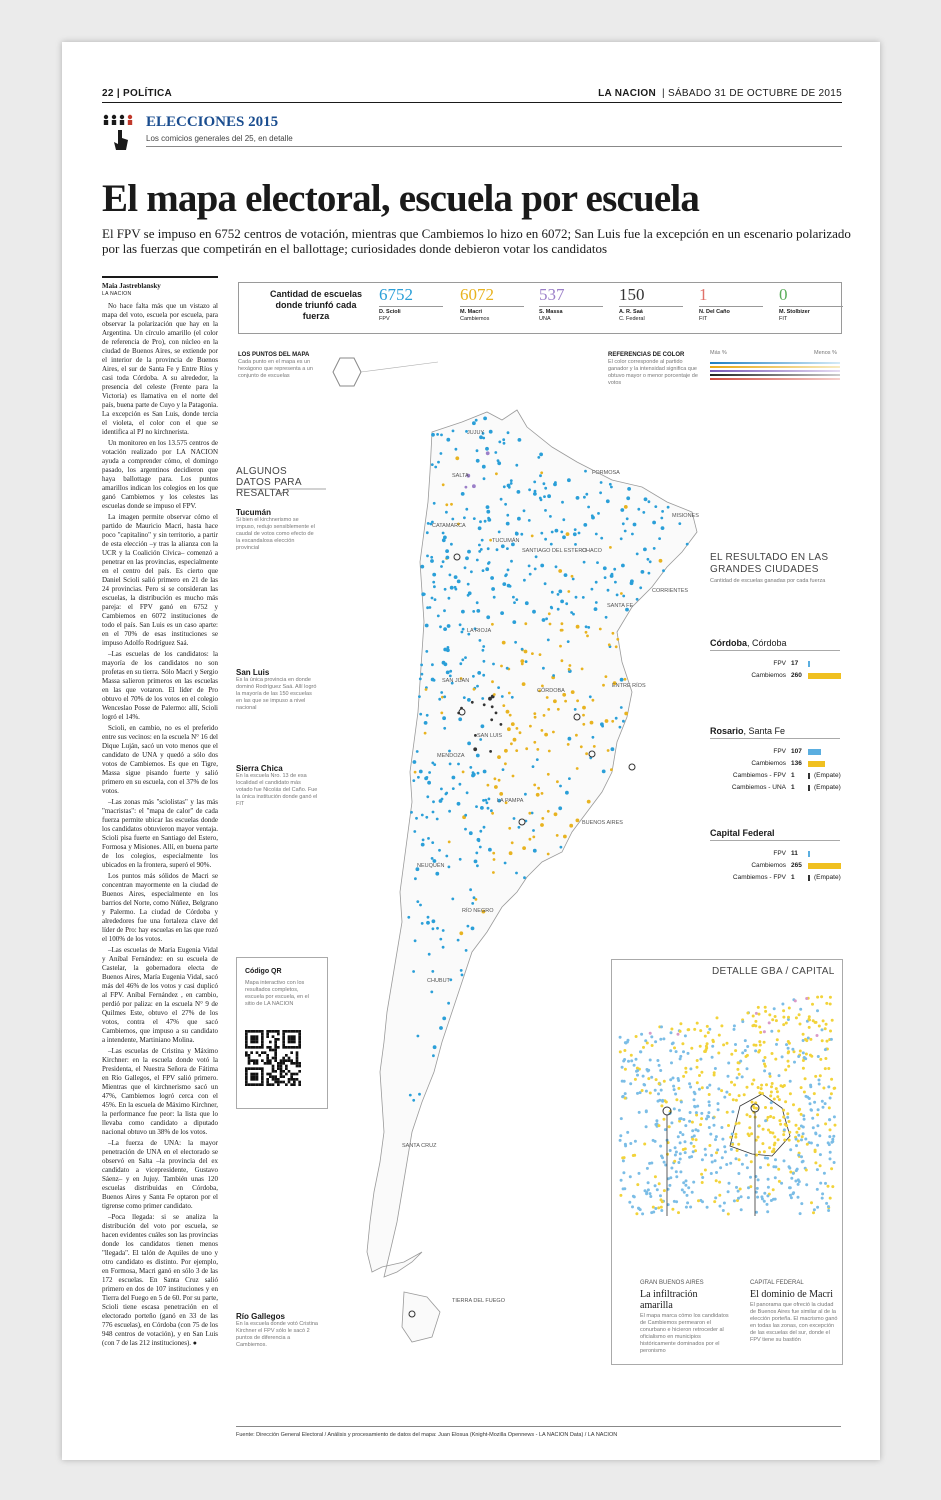 This screenshot has width=941, height=1500. What do you see at coordinates (148, 93) in the screenshot?
I see `section-name: POLÍTICA` at bounding box center [148, 93].